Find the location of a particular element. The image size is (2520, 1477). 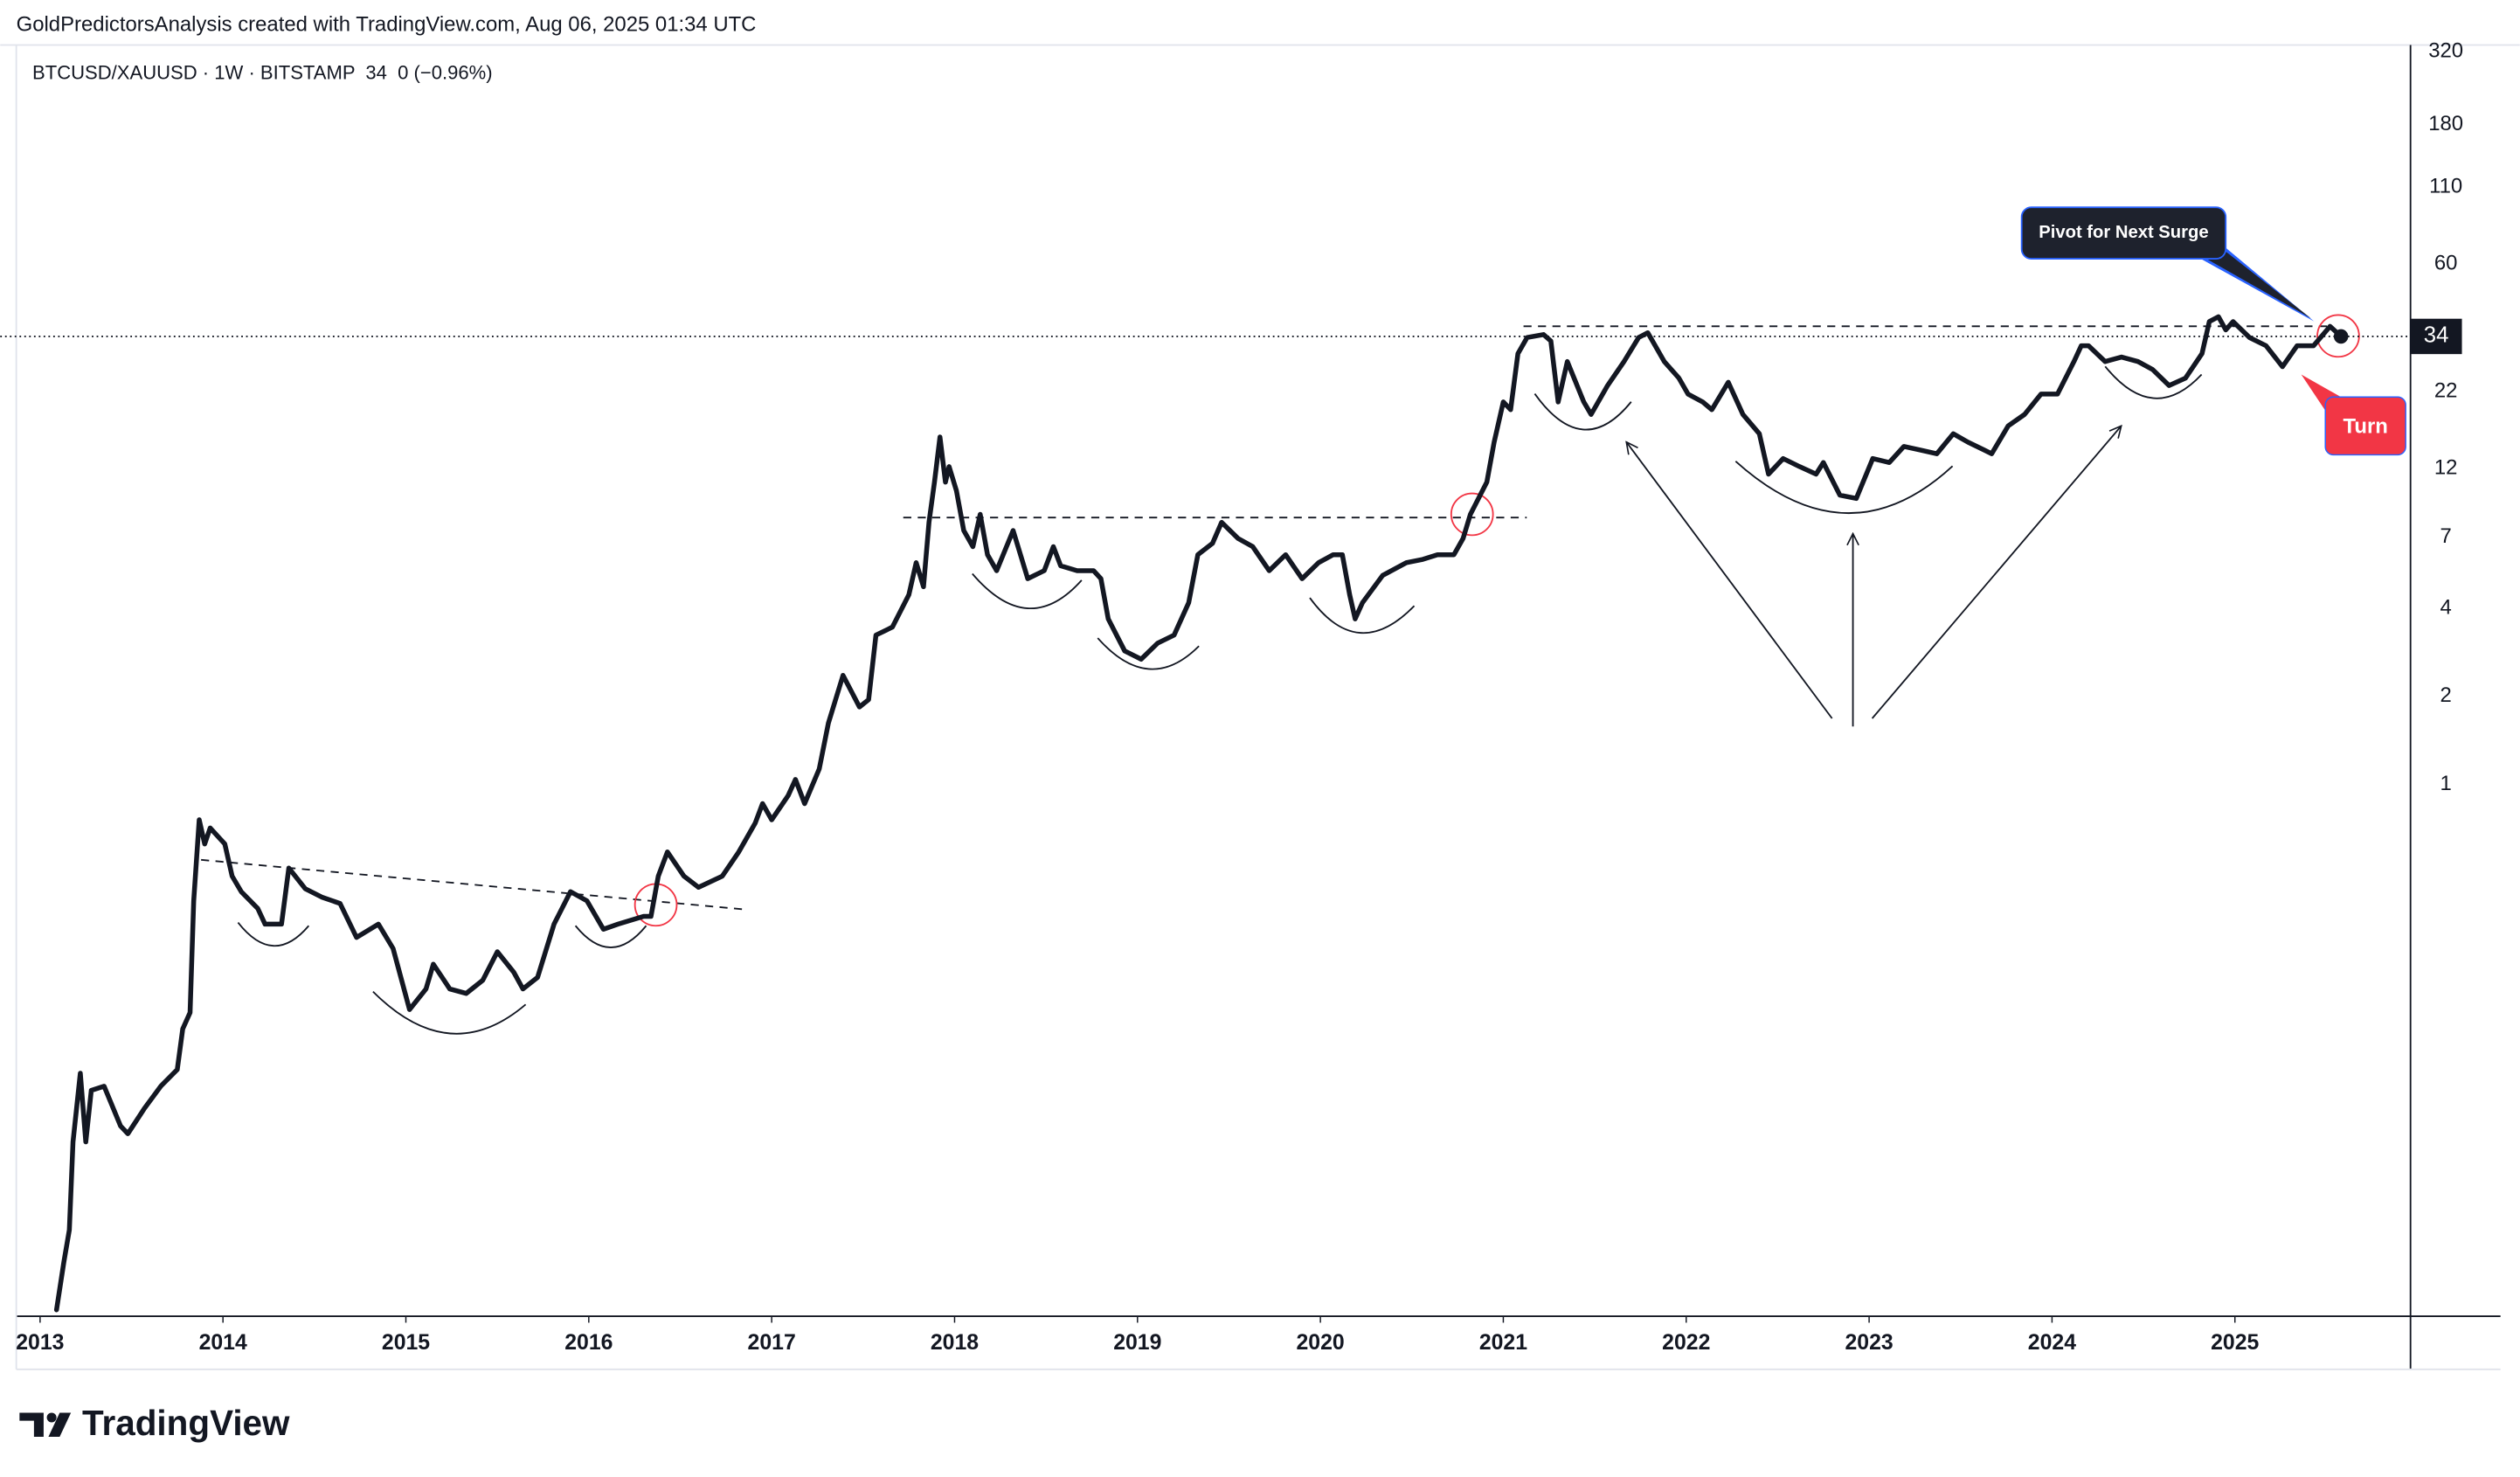

y-tick-label: 1 is located at coordinates (2446, 783).